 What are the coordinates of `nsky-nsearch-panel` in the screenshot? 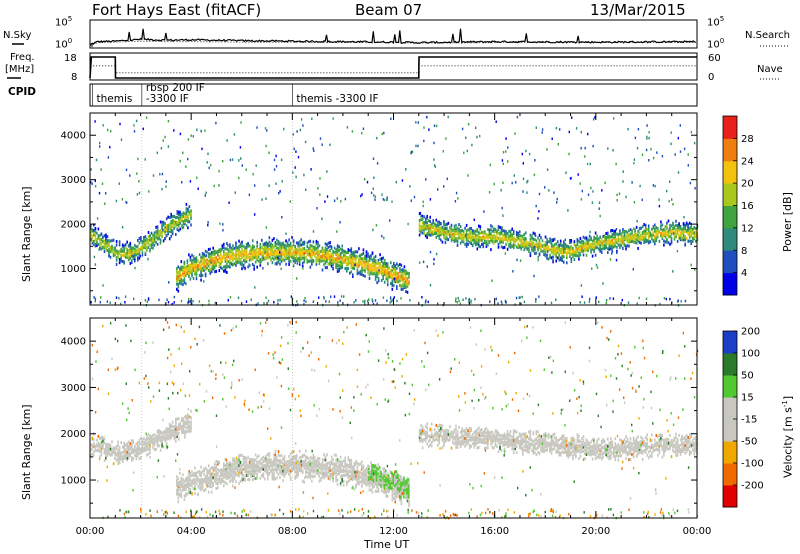 It's located at (401, 34).